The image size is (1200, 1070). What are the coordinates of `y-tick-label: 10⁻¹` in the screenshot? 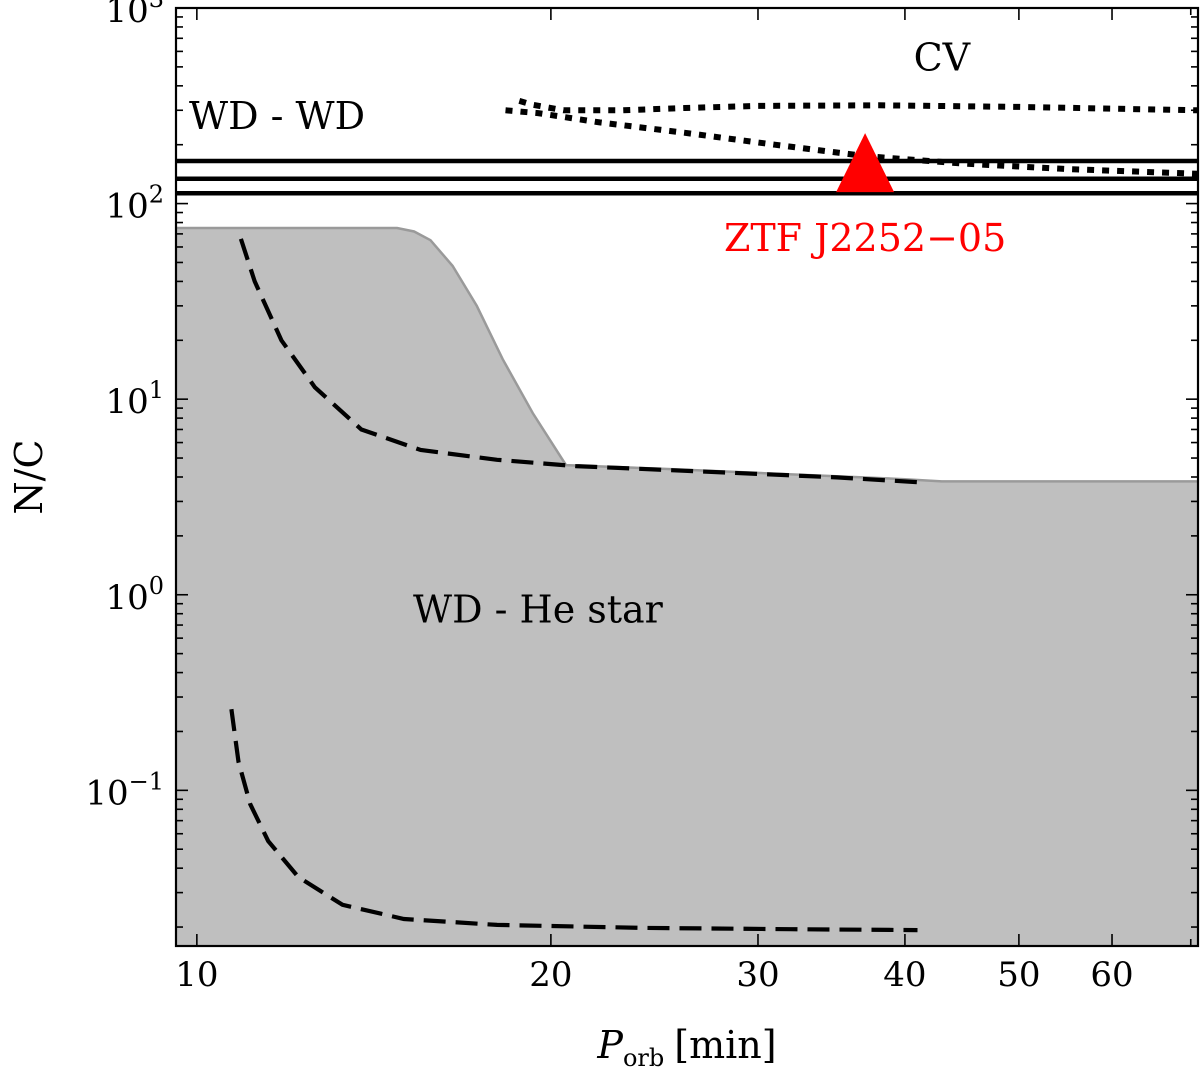 It's located at (124, 790).